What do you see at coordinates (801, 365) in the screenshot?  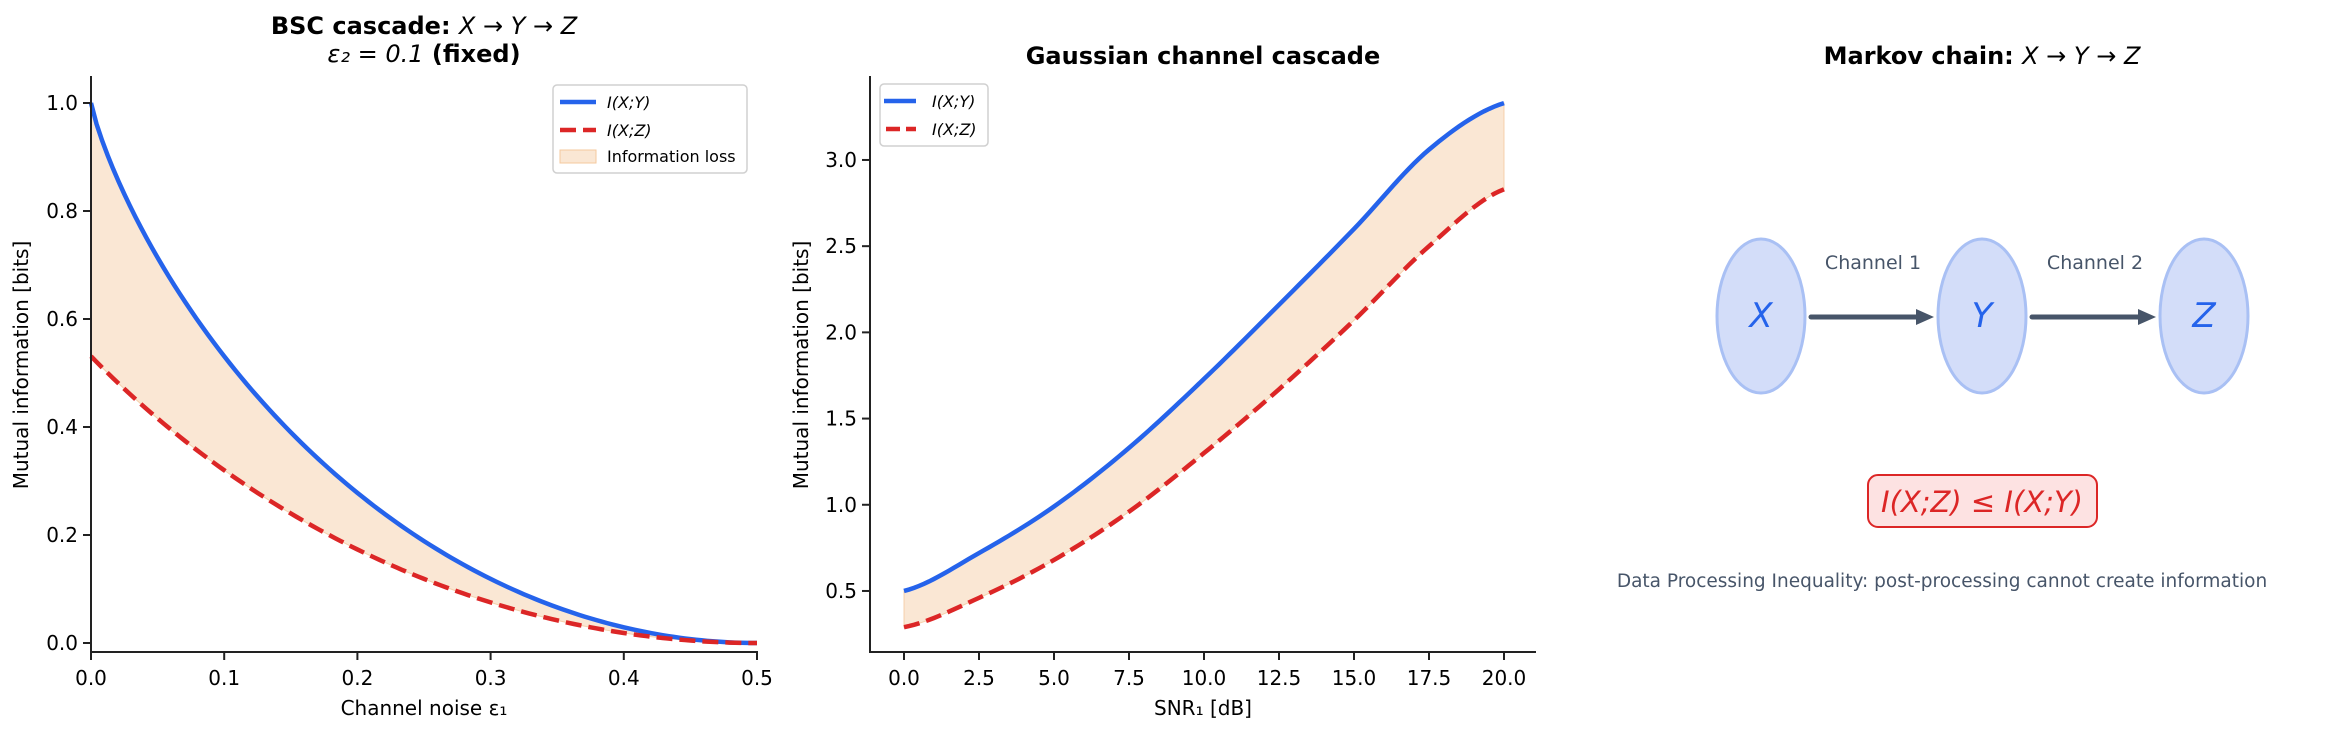 I see `gauss-y-label: Mutual information [bits]` at bounding box center [801, 365].